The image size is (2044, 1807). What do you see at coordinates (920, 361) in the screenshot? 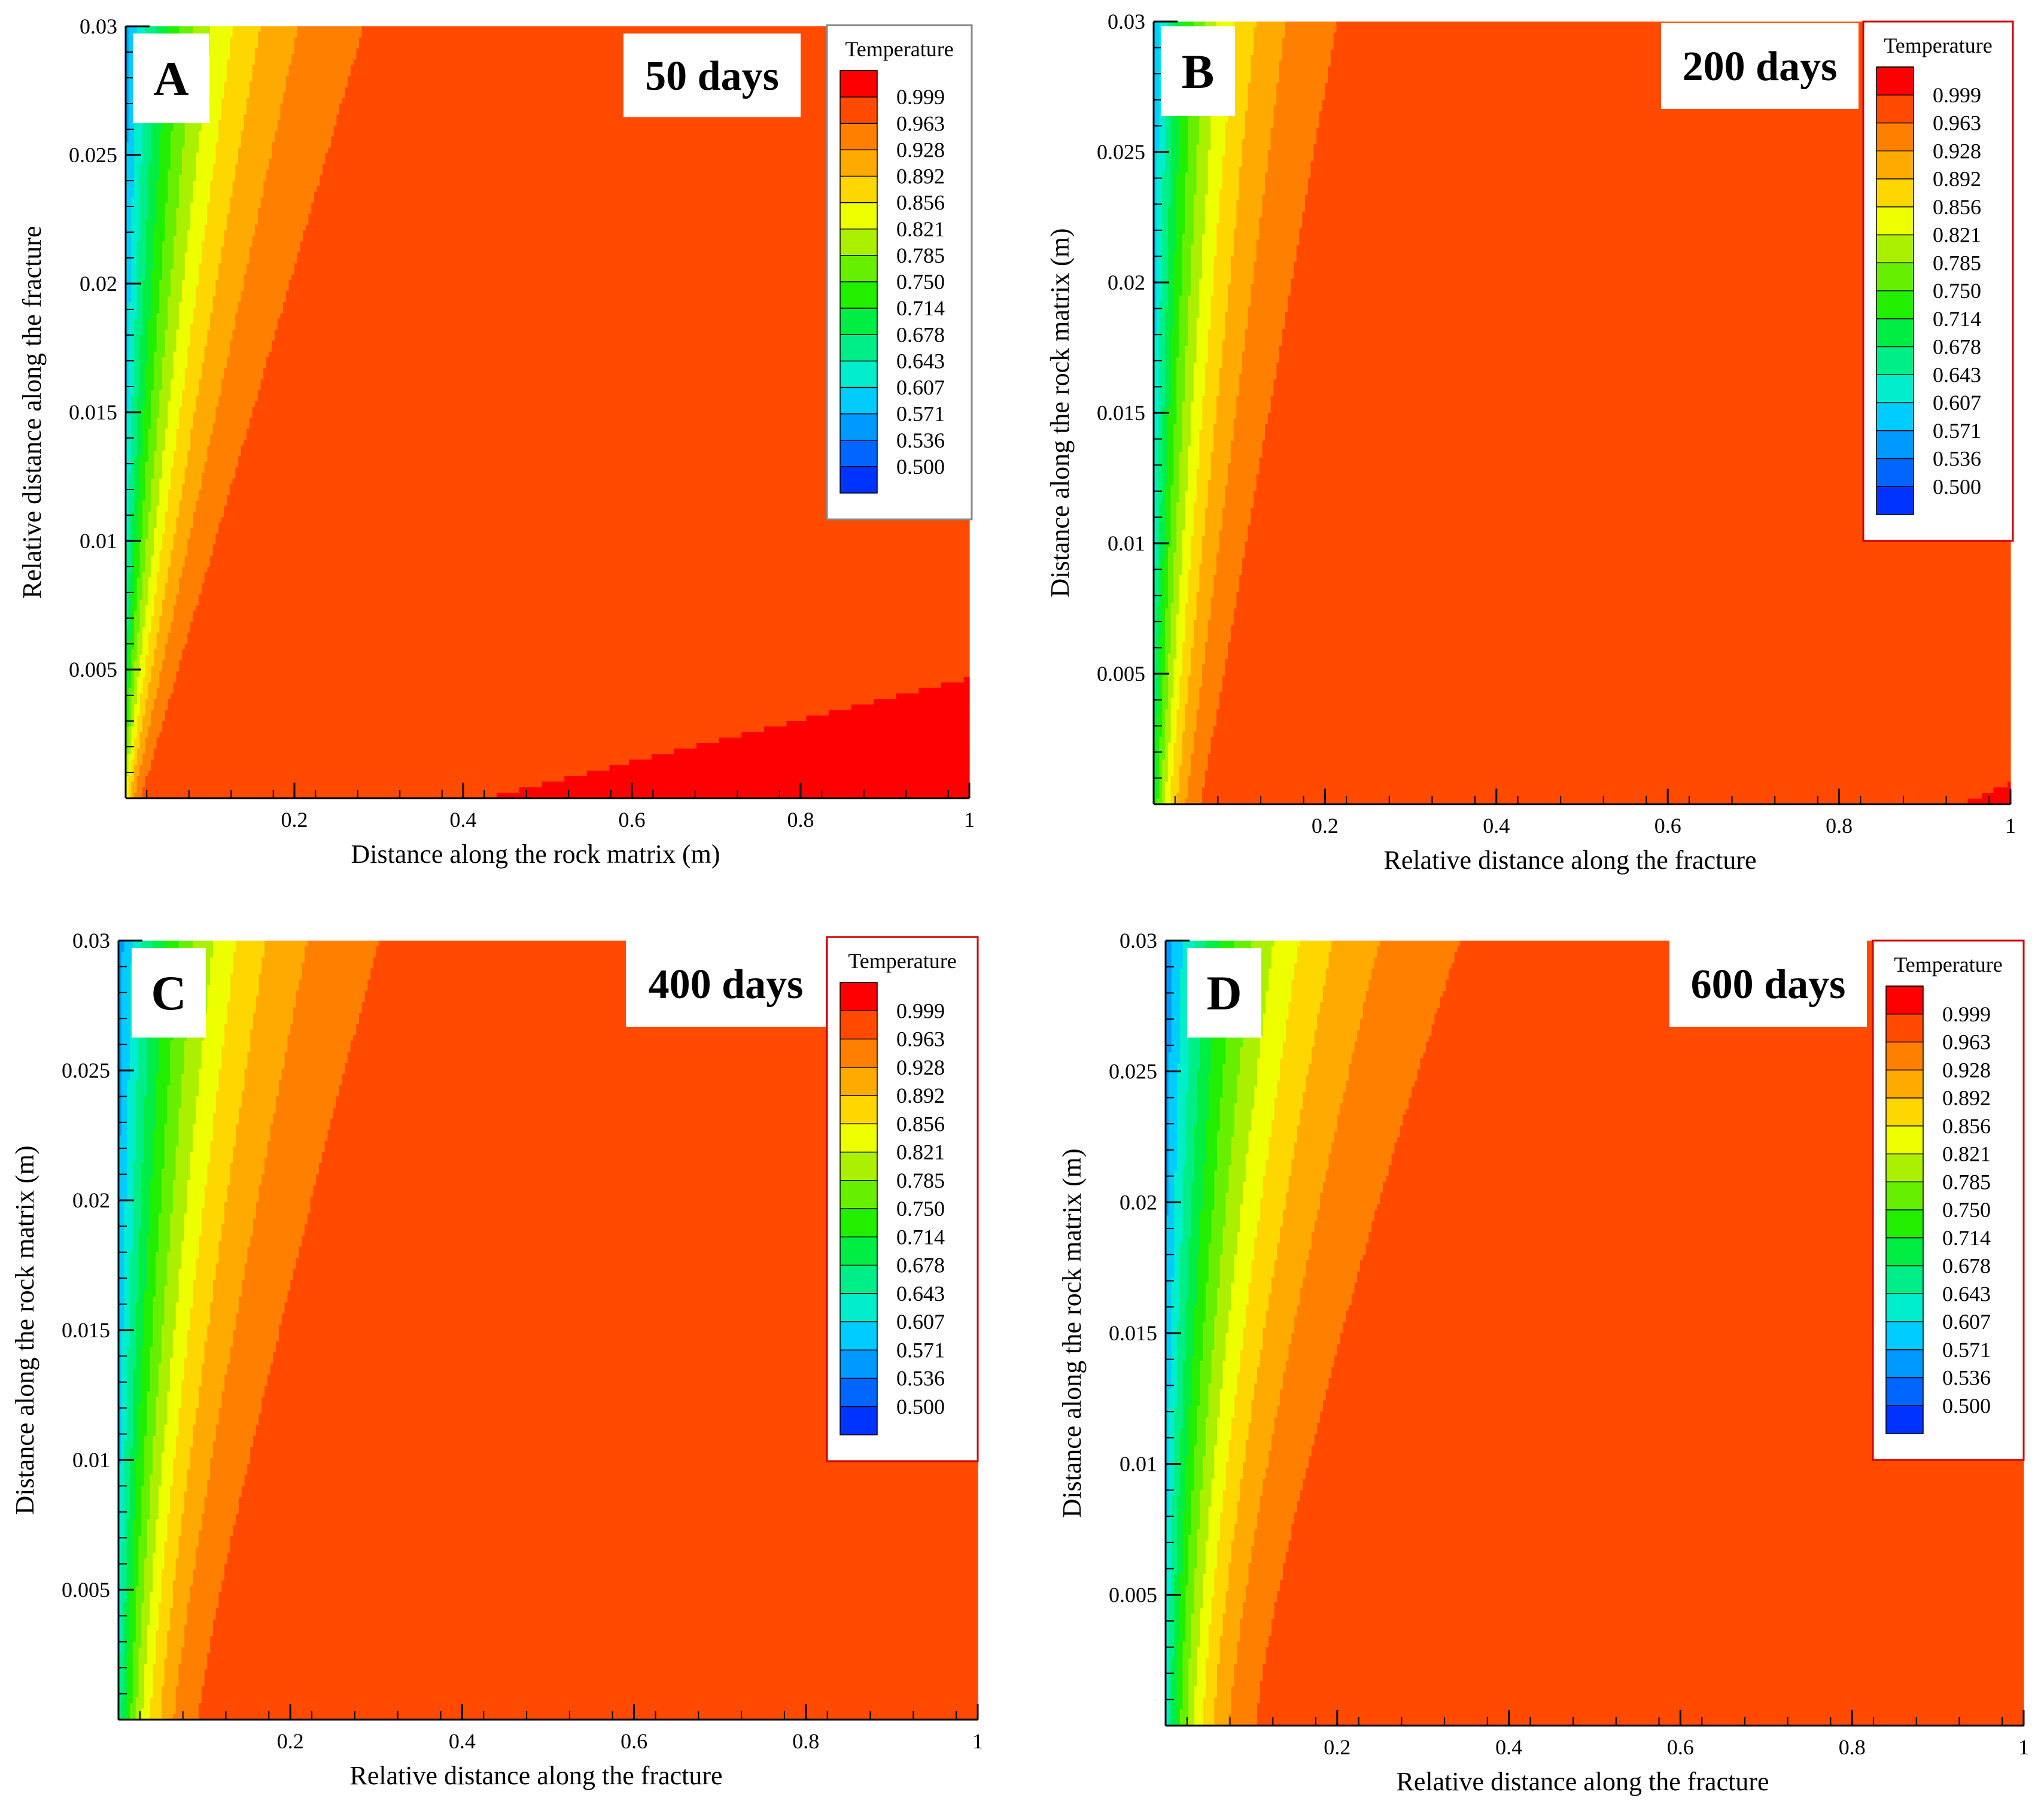
I see `legend-level-label: 0.643` at bounding box center [920, 361].